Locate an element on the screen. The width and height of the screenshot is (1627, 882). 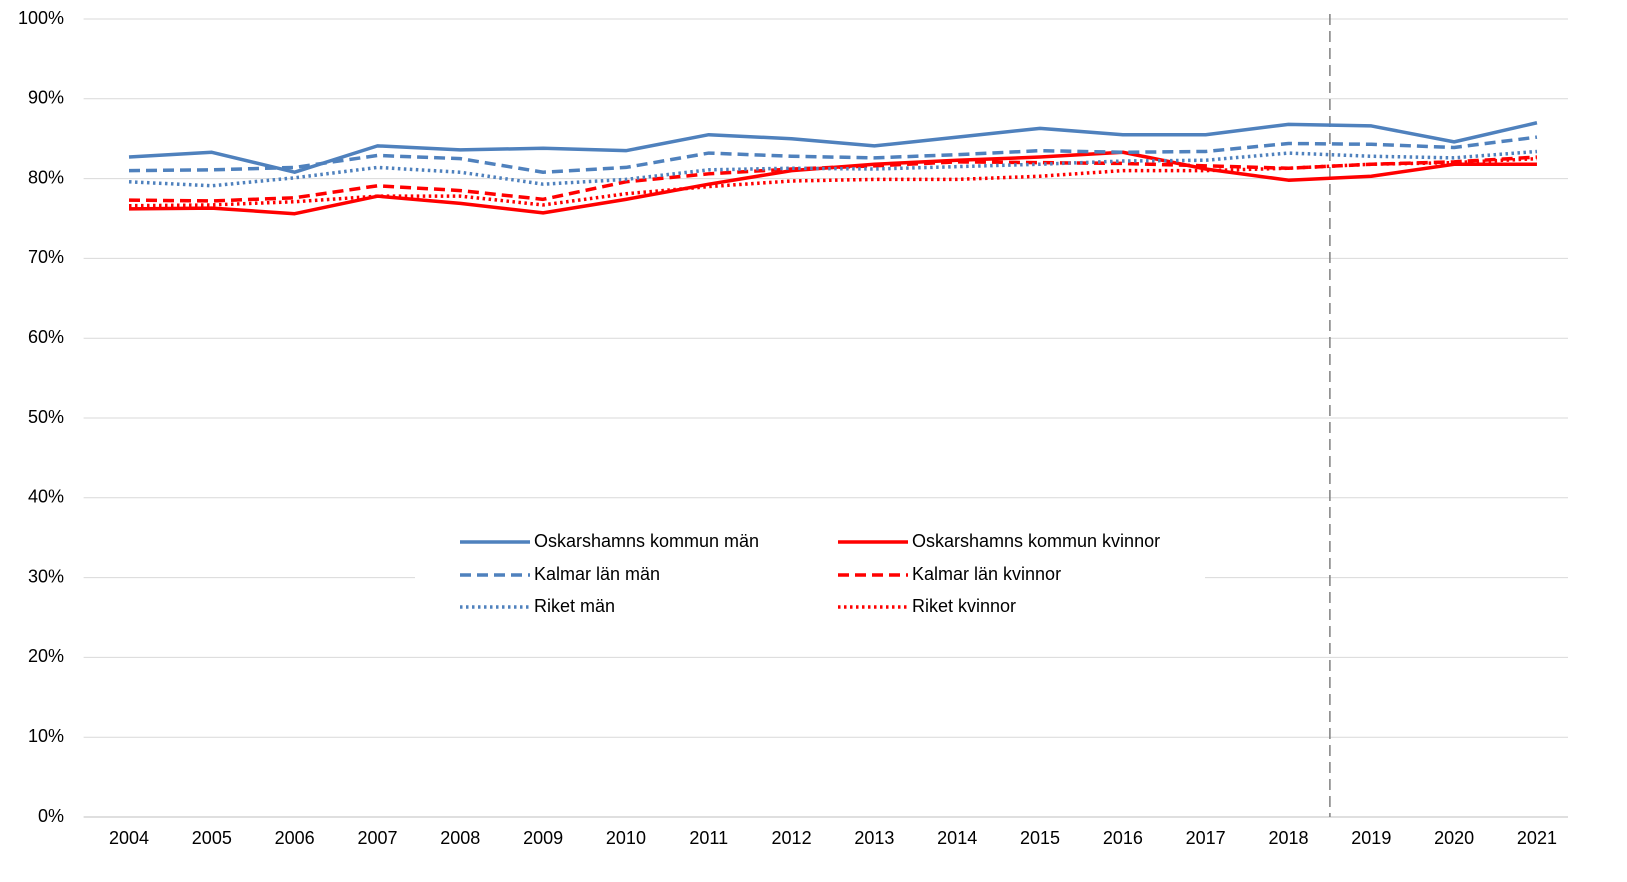
x-tick-label: 2005 is located at coordinates (212, 838).